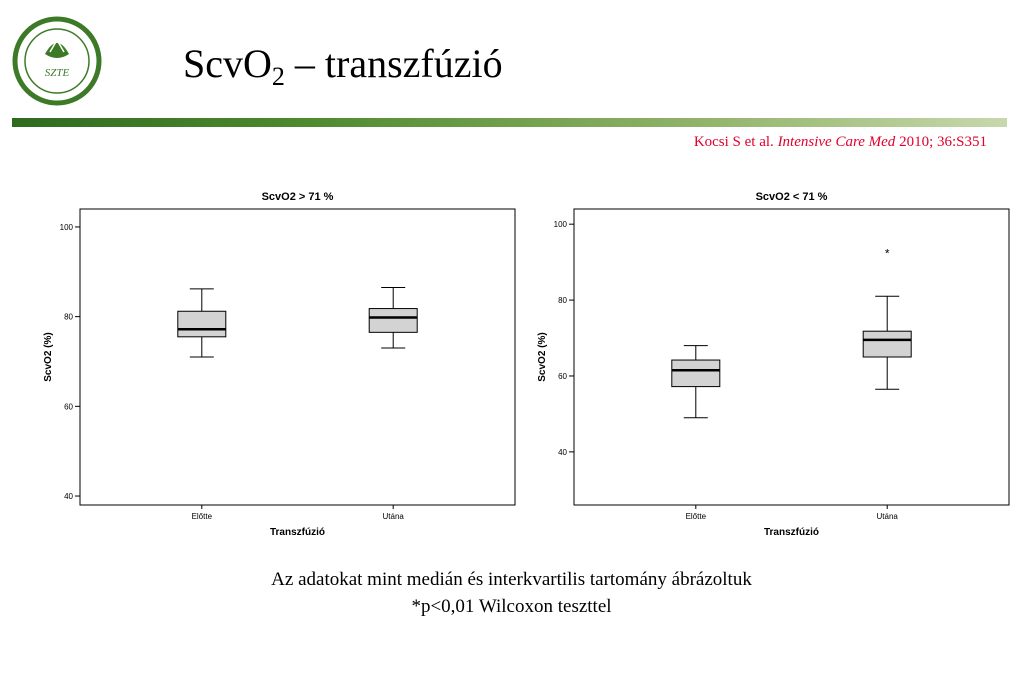 The width and height of the screenshot is (1023, 682). I want to click on outlier-marker: *, so click(887, 254).